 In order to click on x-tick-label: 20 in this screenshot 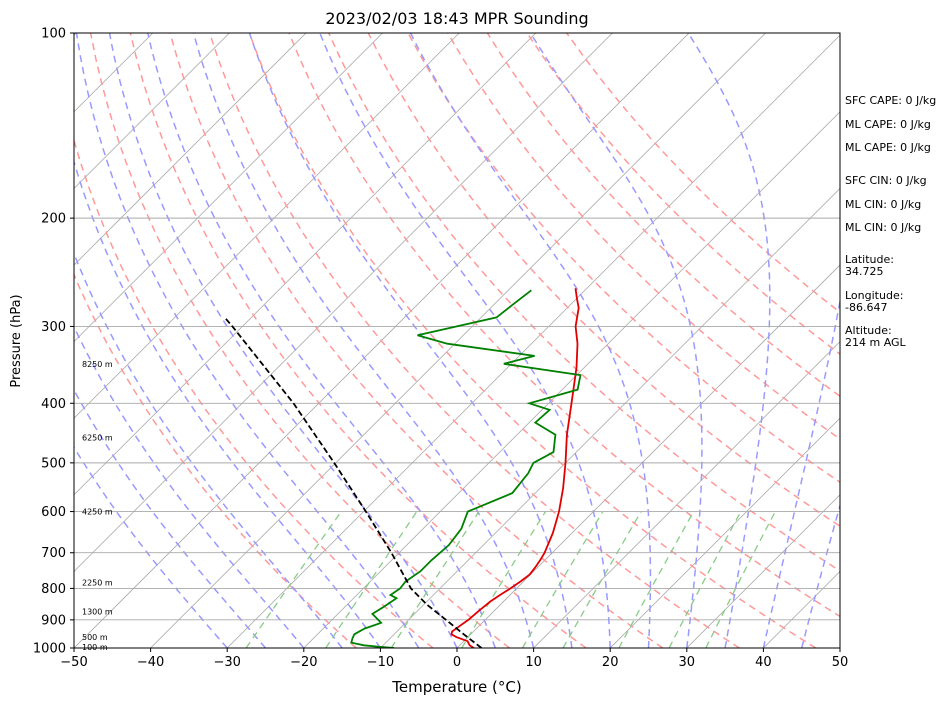, I will do `click(610, 662)`.